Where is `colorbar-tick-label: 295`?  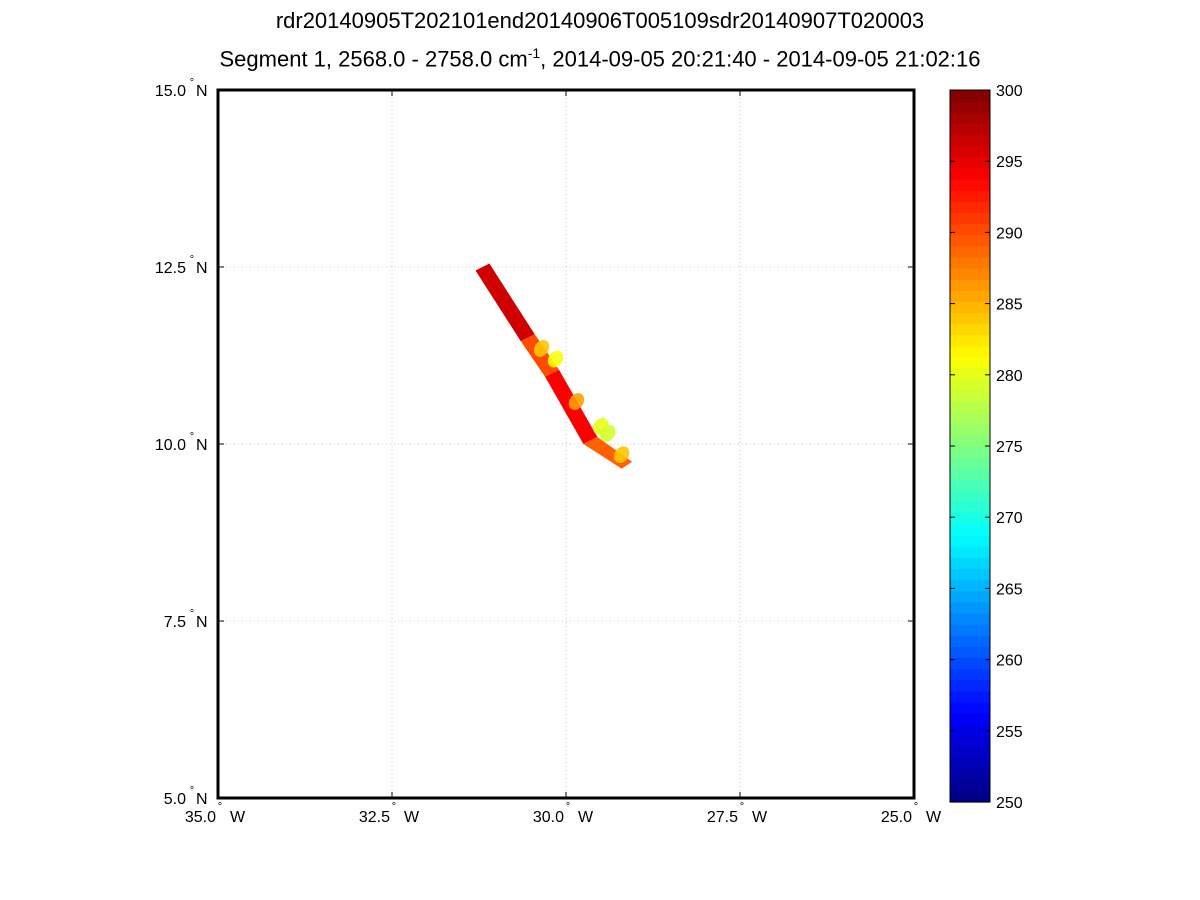 colorbar-tick-label: 295 is located at coordinates (1009, 162).